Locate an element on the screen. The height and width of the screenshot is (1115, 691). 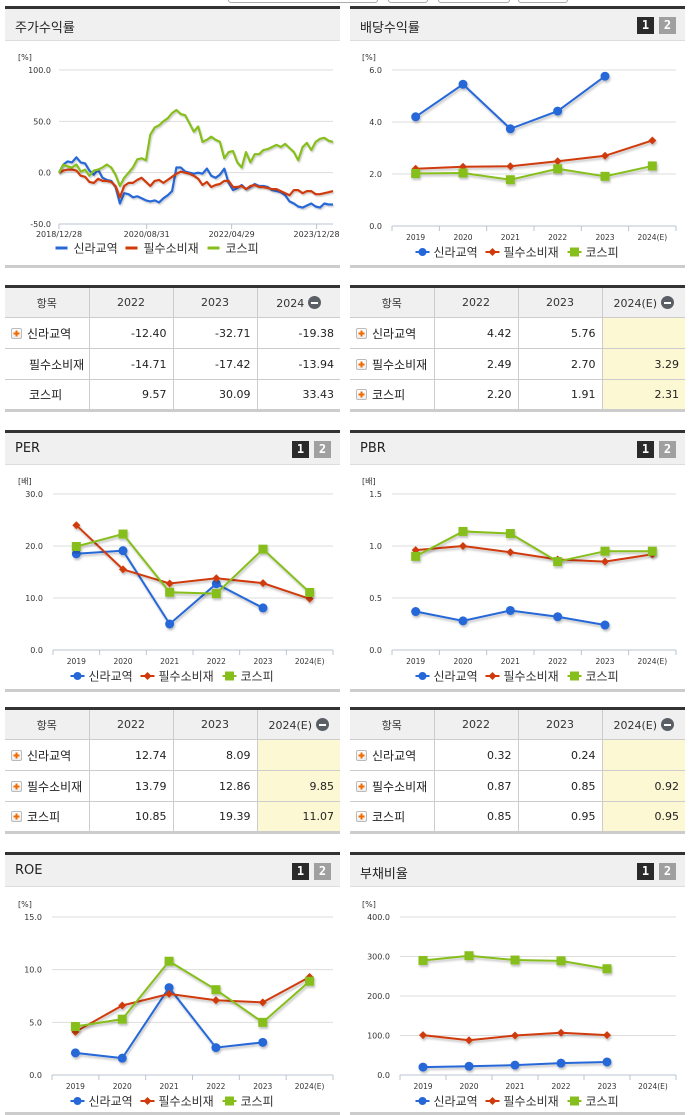
y-tick-label: 300.0 is located at coordinates (378, 957).